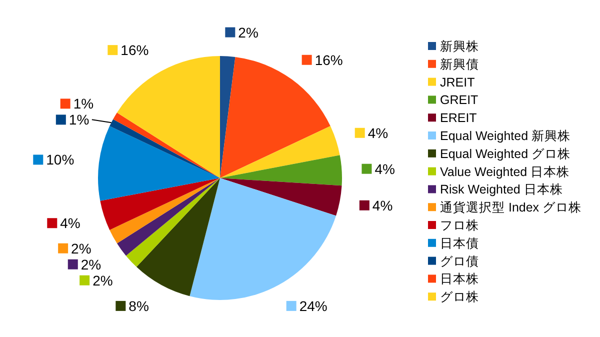 Image resolution: width=600 pixels, height=337 pixels. What do you see at coordinates (459, 47) in the screenshot?
I see `legend-label: 新興株` at bounding box center [459, 47].